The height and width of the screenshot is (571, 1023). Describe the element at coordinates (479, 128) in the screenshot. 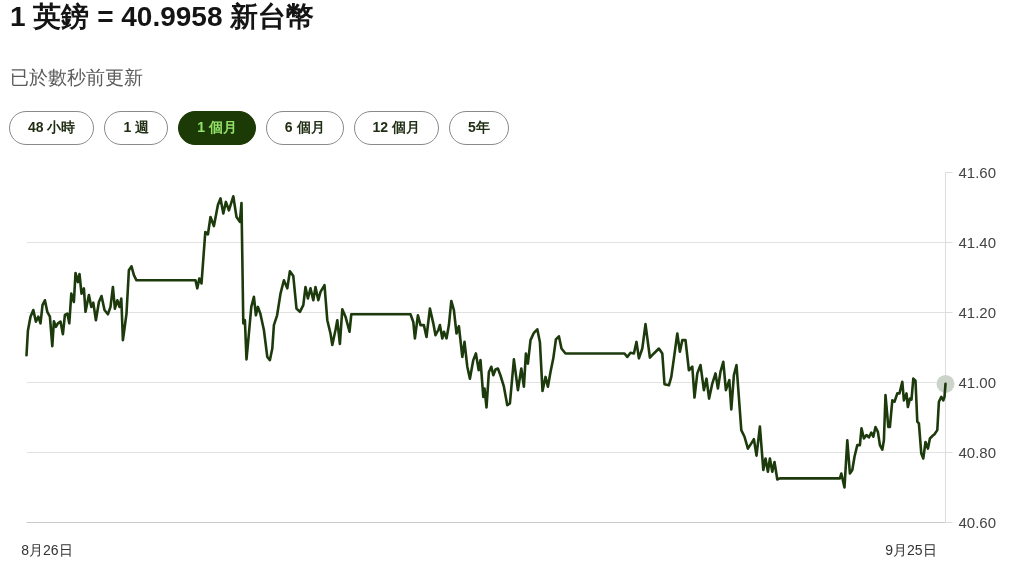

I see `text: 5年` at that location.